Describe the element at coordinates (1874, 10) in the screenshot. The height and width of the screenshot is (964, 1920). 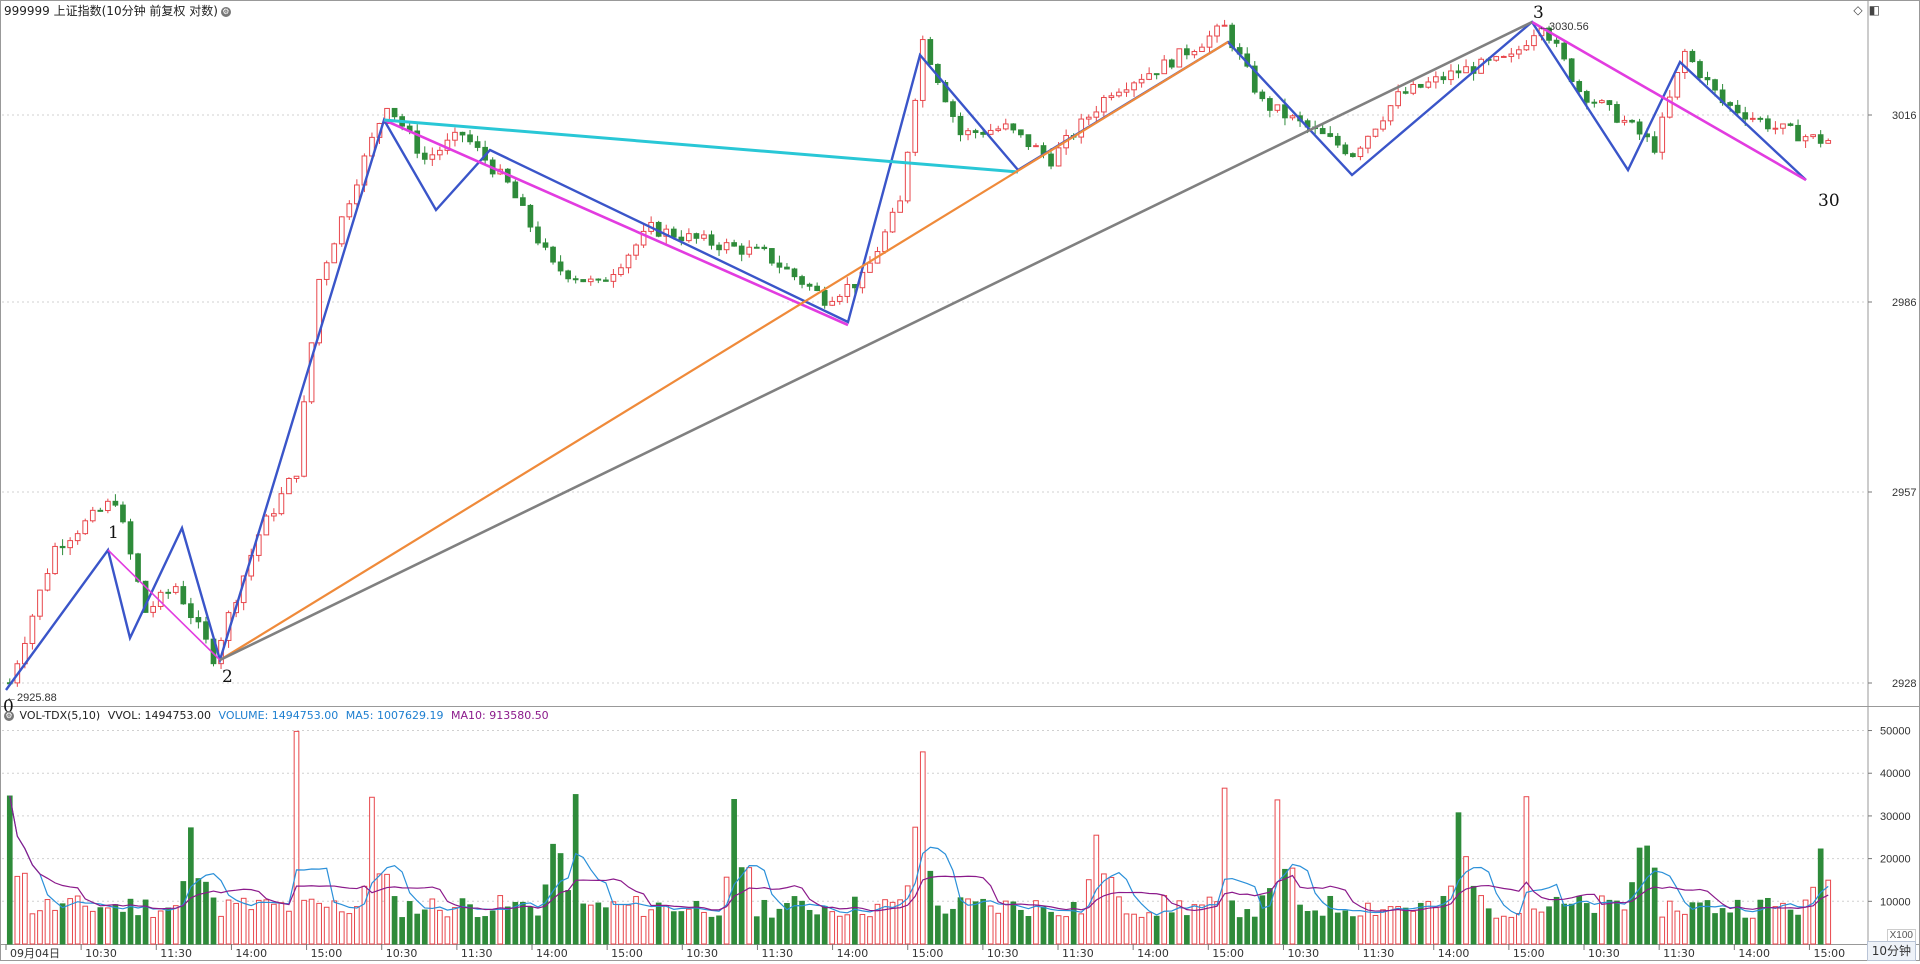
I see `window-icon: ◧` at that location.